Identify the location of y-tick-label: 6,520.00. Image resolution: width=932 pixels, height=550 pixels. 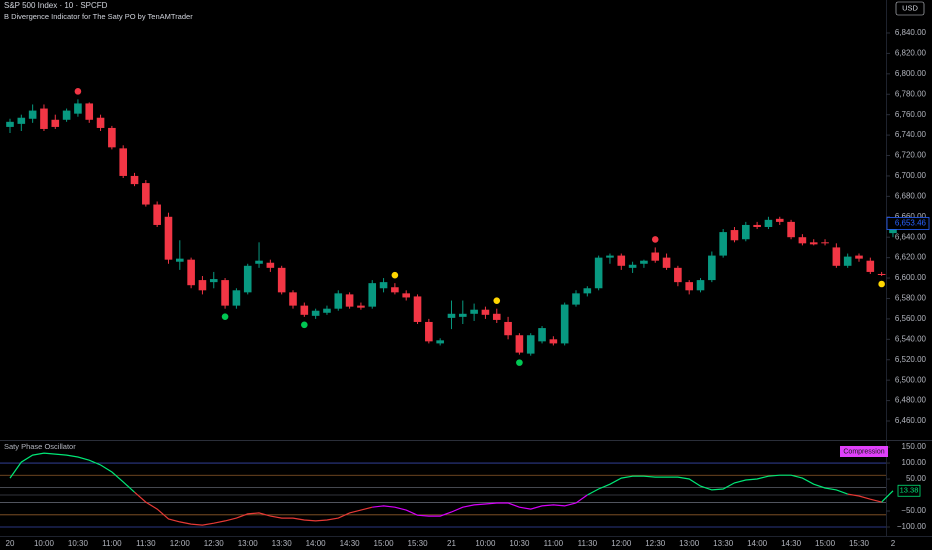
(911, 359).